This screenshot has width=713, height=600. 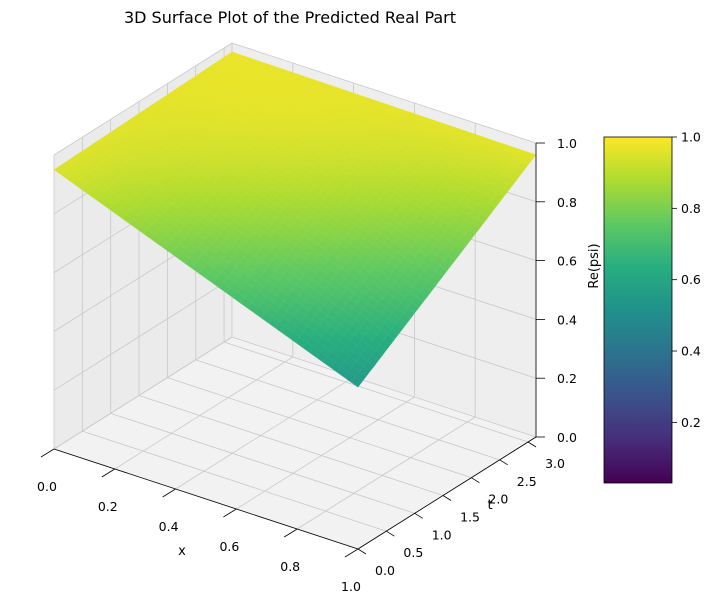 What do you see at coordinates (567, 202) in the screenshot?
I see `z-tick-label: 0.8` at bounding box center [567, 202].